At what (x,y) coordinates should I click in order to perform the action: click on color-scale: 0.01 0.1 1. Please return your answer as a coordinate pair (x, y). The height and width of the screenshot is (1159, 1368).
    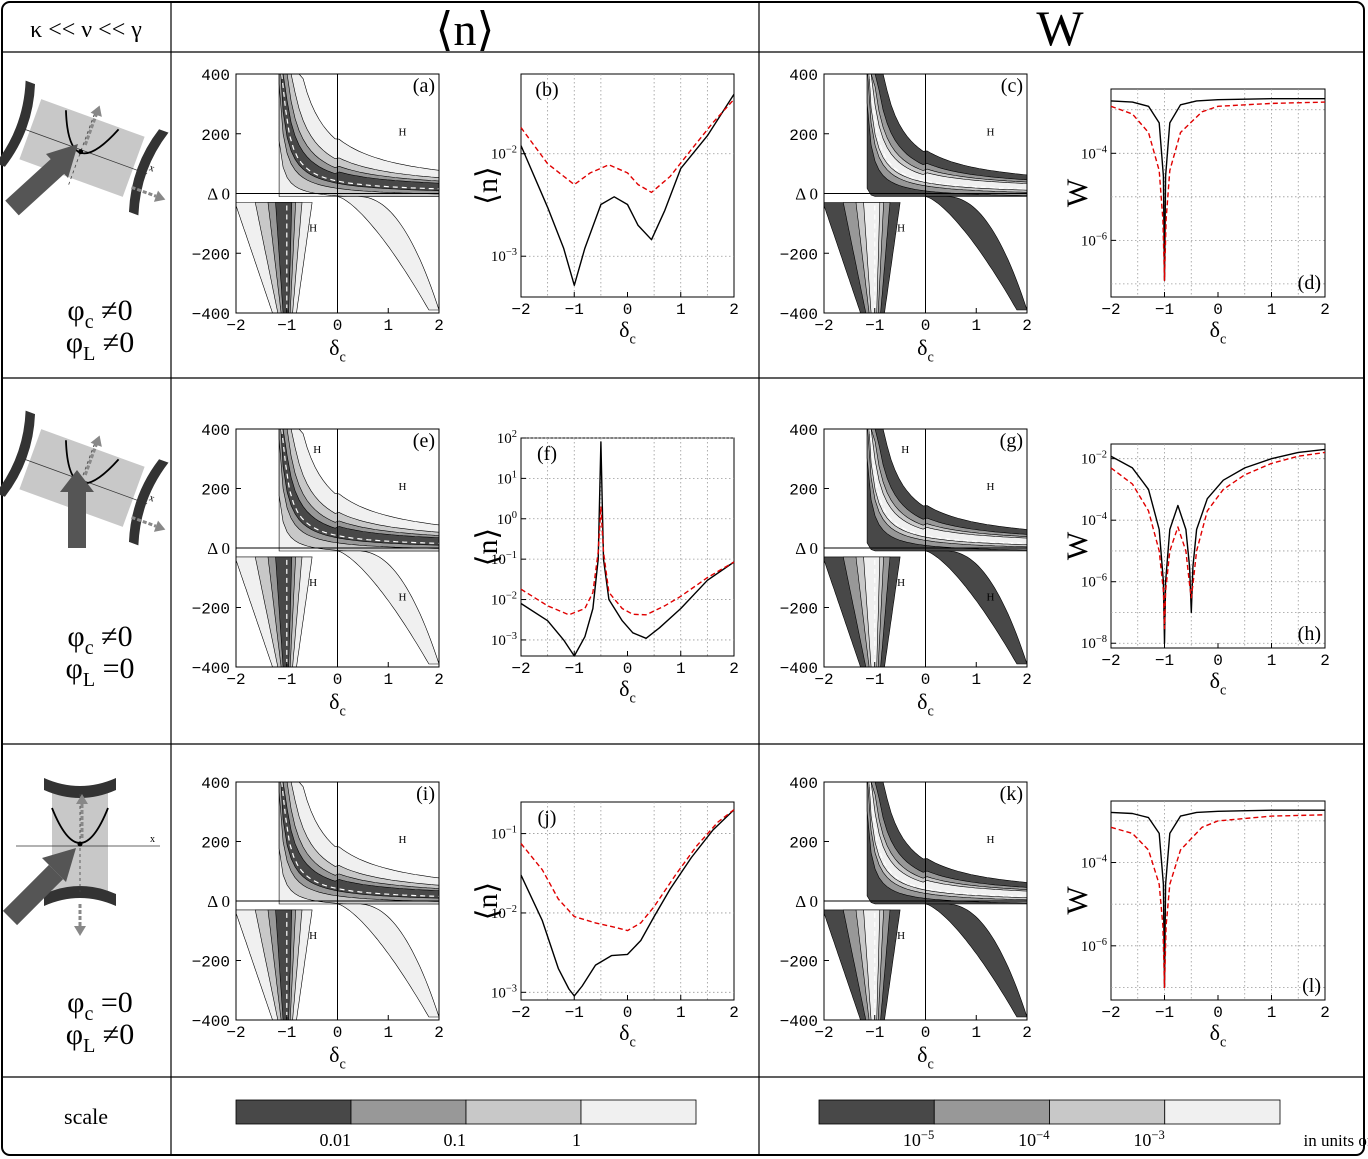
    Looking at the image, I should click on (466, 1124).